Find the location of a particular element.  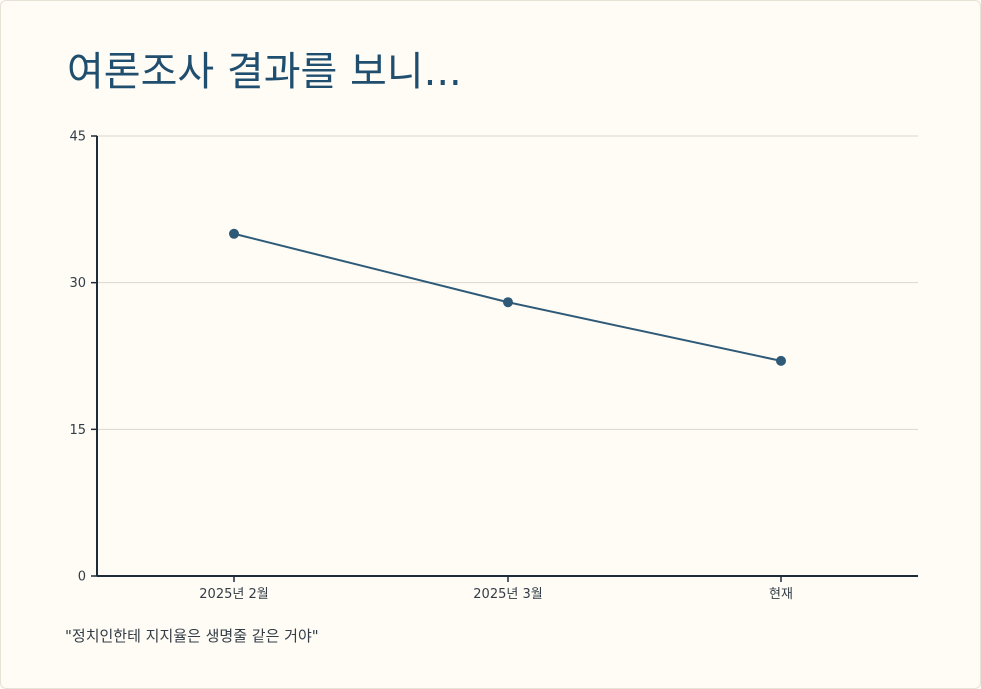

x-tick-label: 현재 is located at coordinates (781, 594).